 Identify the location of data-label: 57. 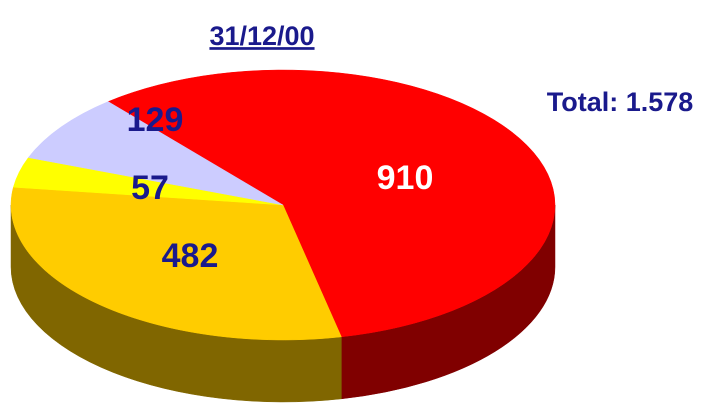
(150, 188).